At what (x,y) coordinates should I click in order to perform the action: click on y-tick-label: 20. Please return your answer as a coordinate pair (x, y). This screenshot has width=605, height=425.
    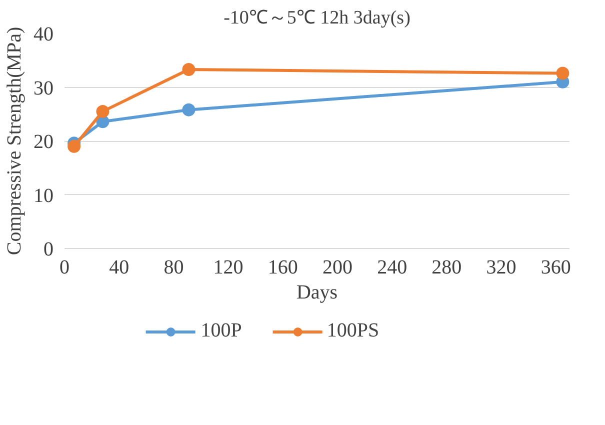
    Looking at the image, I should click on (44, 142).